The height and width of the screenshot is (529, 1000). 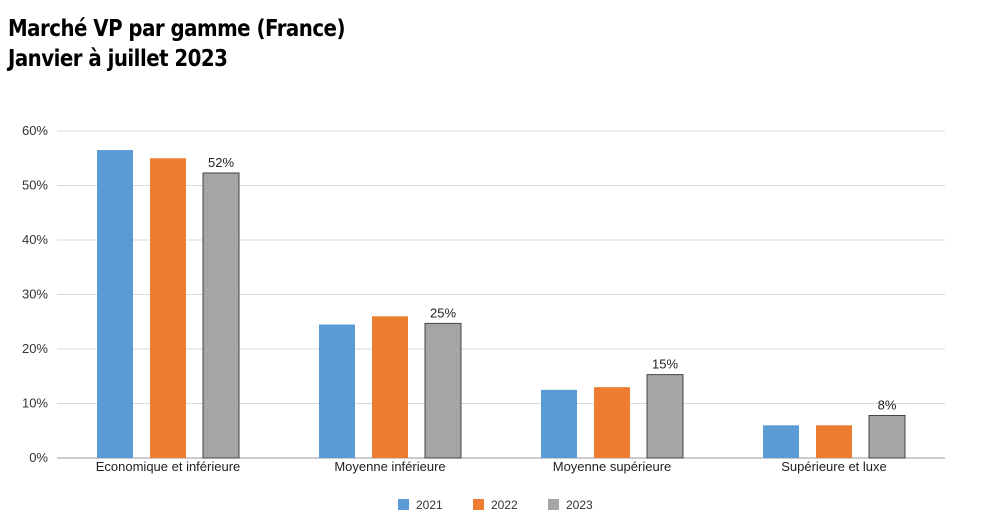 What do you see at coordinates (35, 348) in the screenshot?
I see `y-tick-label: 20%` at bounding box center [35, 348].